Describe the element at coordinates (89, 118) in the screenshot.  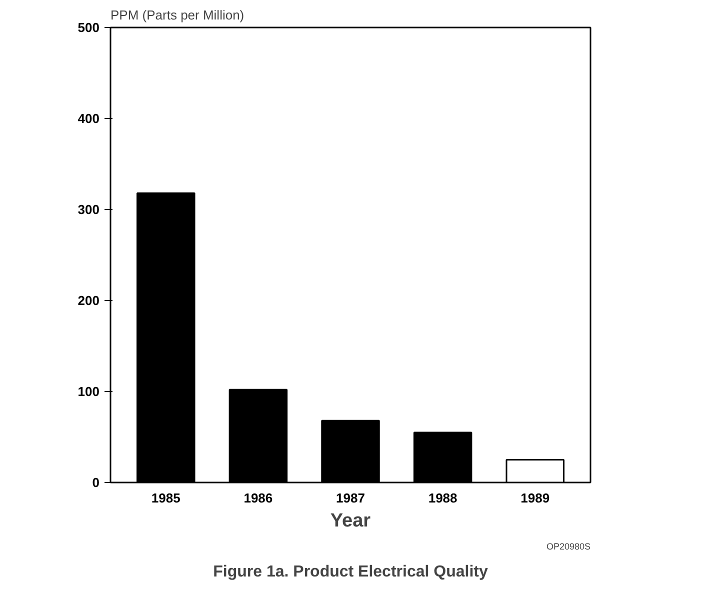
I see `y-tick-label: 400` at that location.